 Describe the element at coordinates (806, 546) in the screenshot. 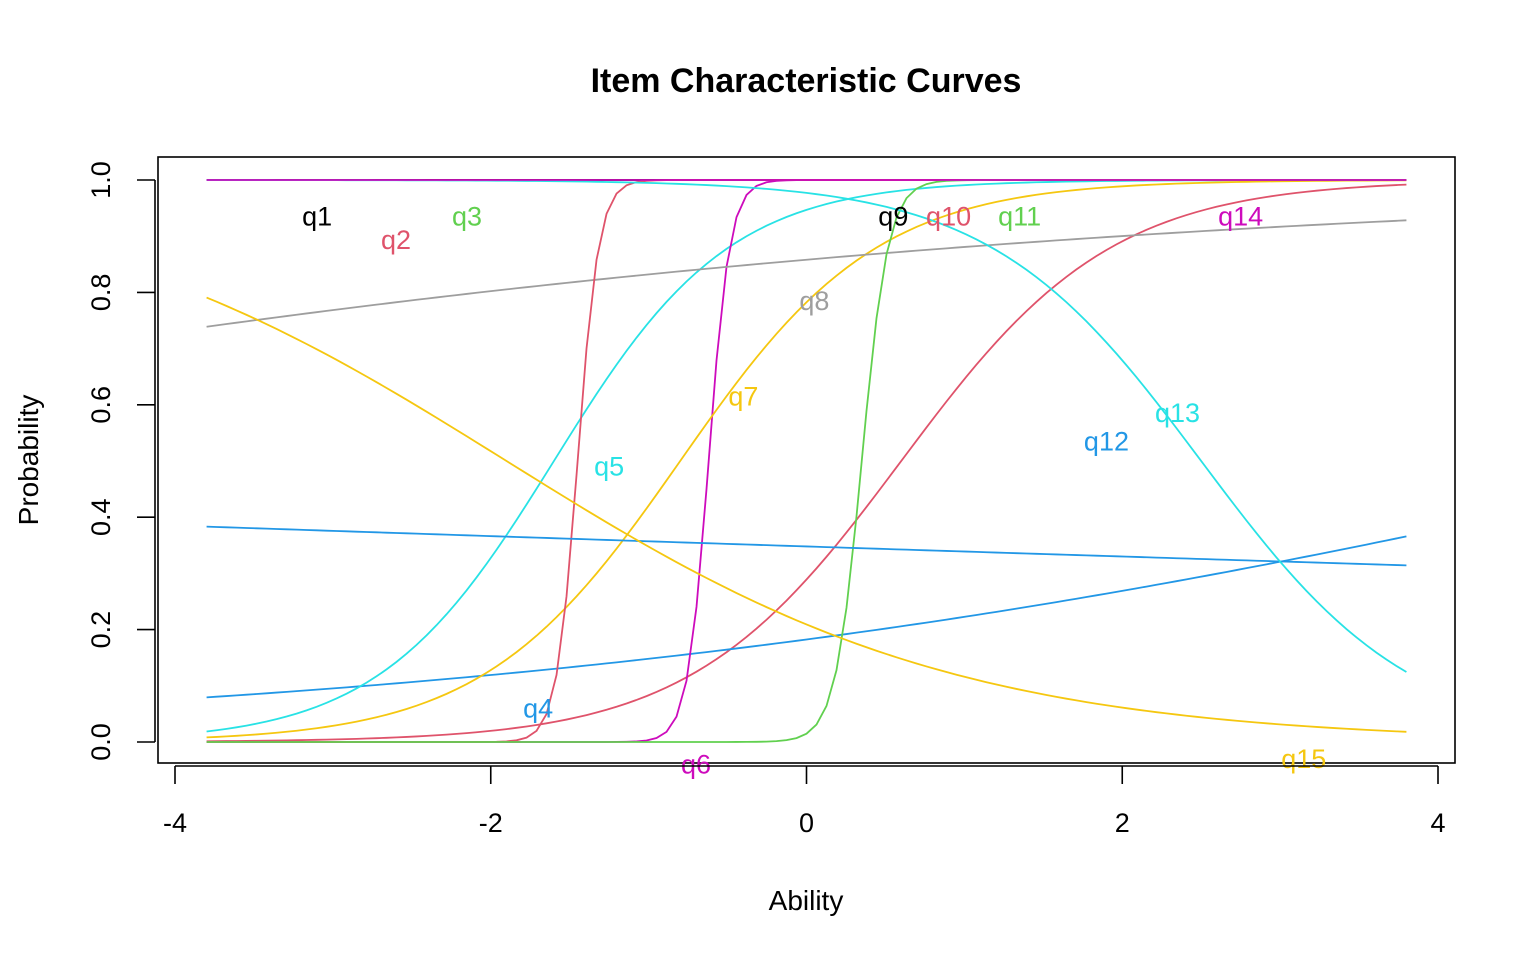

I see `curve-q12` at that location.